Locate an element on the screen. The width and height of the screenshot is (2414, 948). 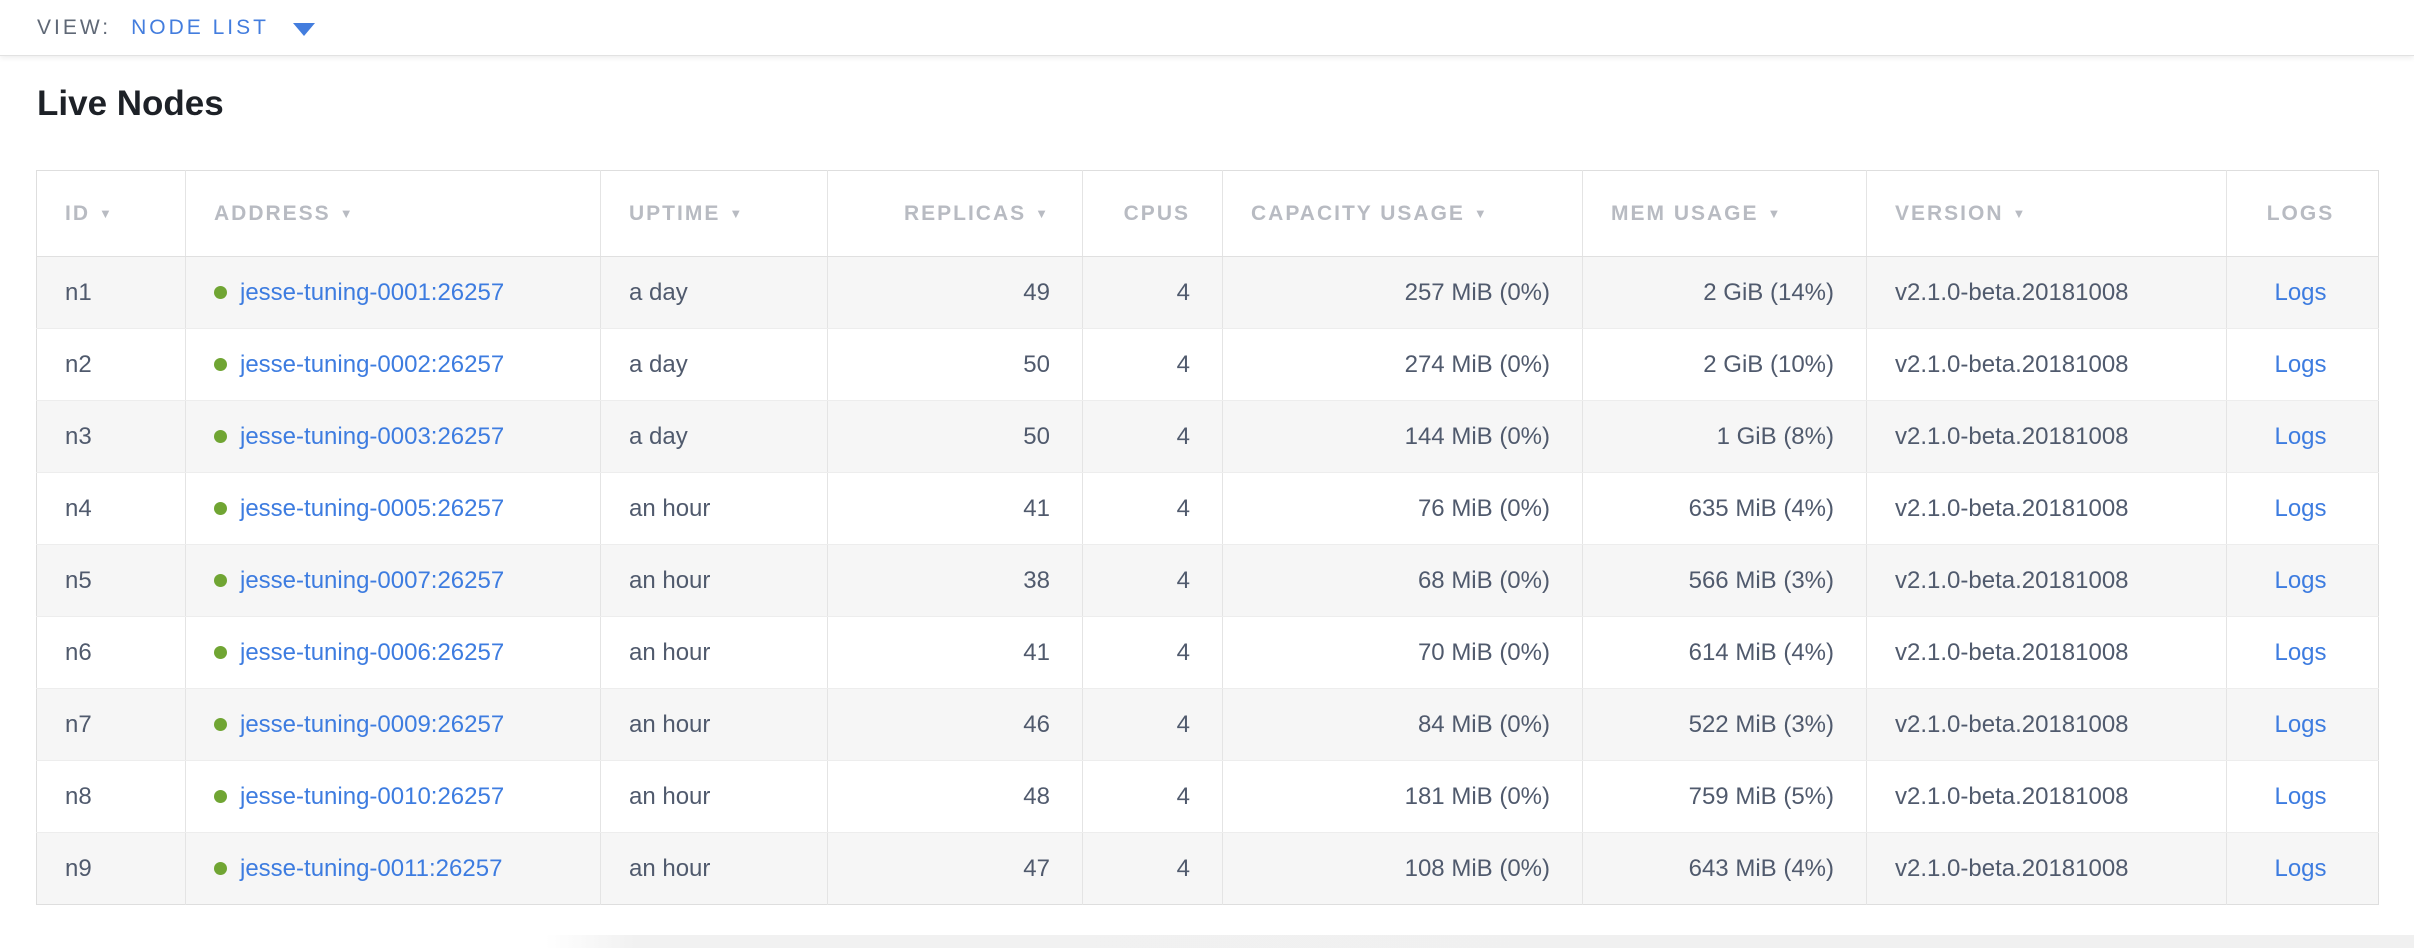
cell-mem: 2 GiB (10%) is located at coordinates (1768, 364).